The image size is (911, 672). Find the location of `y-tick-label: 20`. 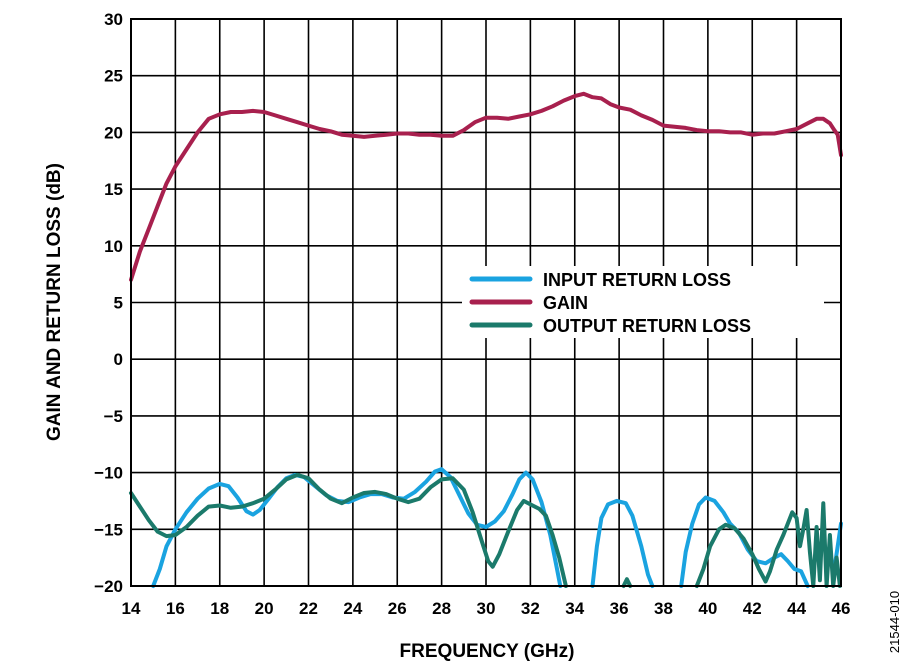

y-tick-label: 20 is located at coordinates (113, 132).